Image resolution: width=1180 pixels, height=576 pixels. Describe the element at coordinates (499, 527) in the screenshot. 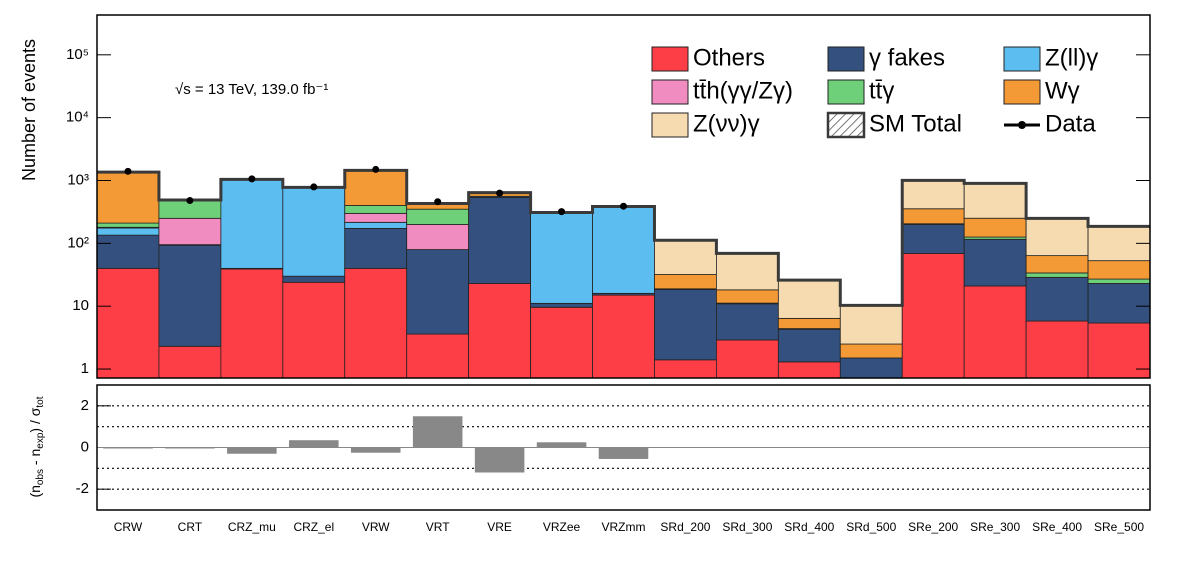

I see `x-tick-label: VRE` at that location.